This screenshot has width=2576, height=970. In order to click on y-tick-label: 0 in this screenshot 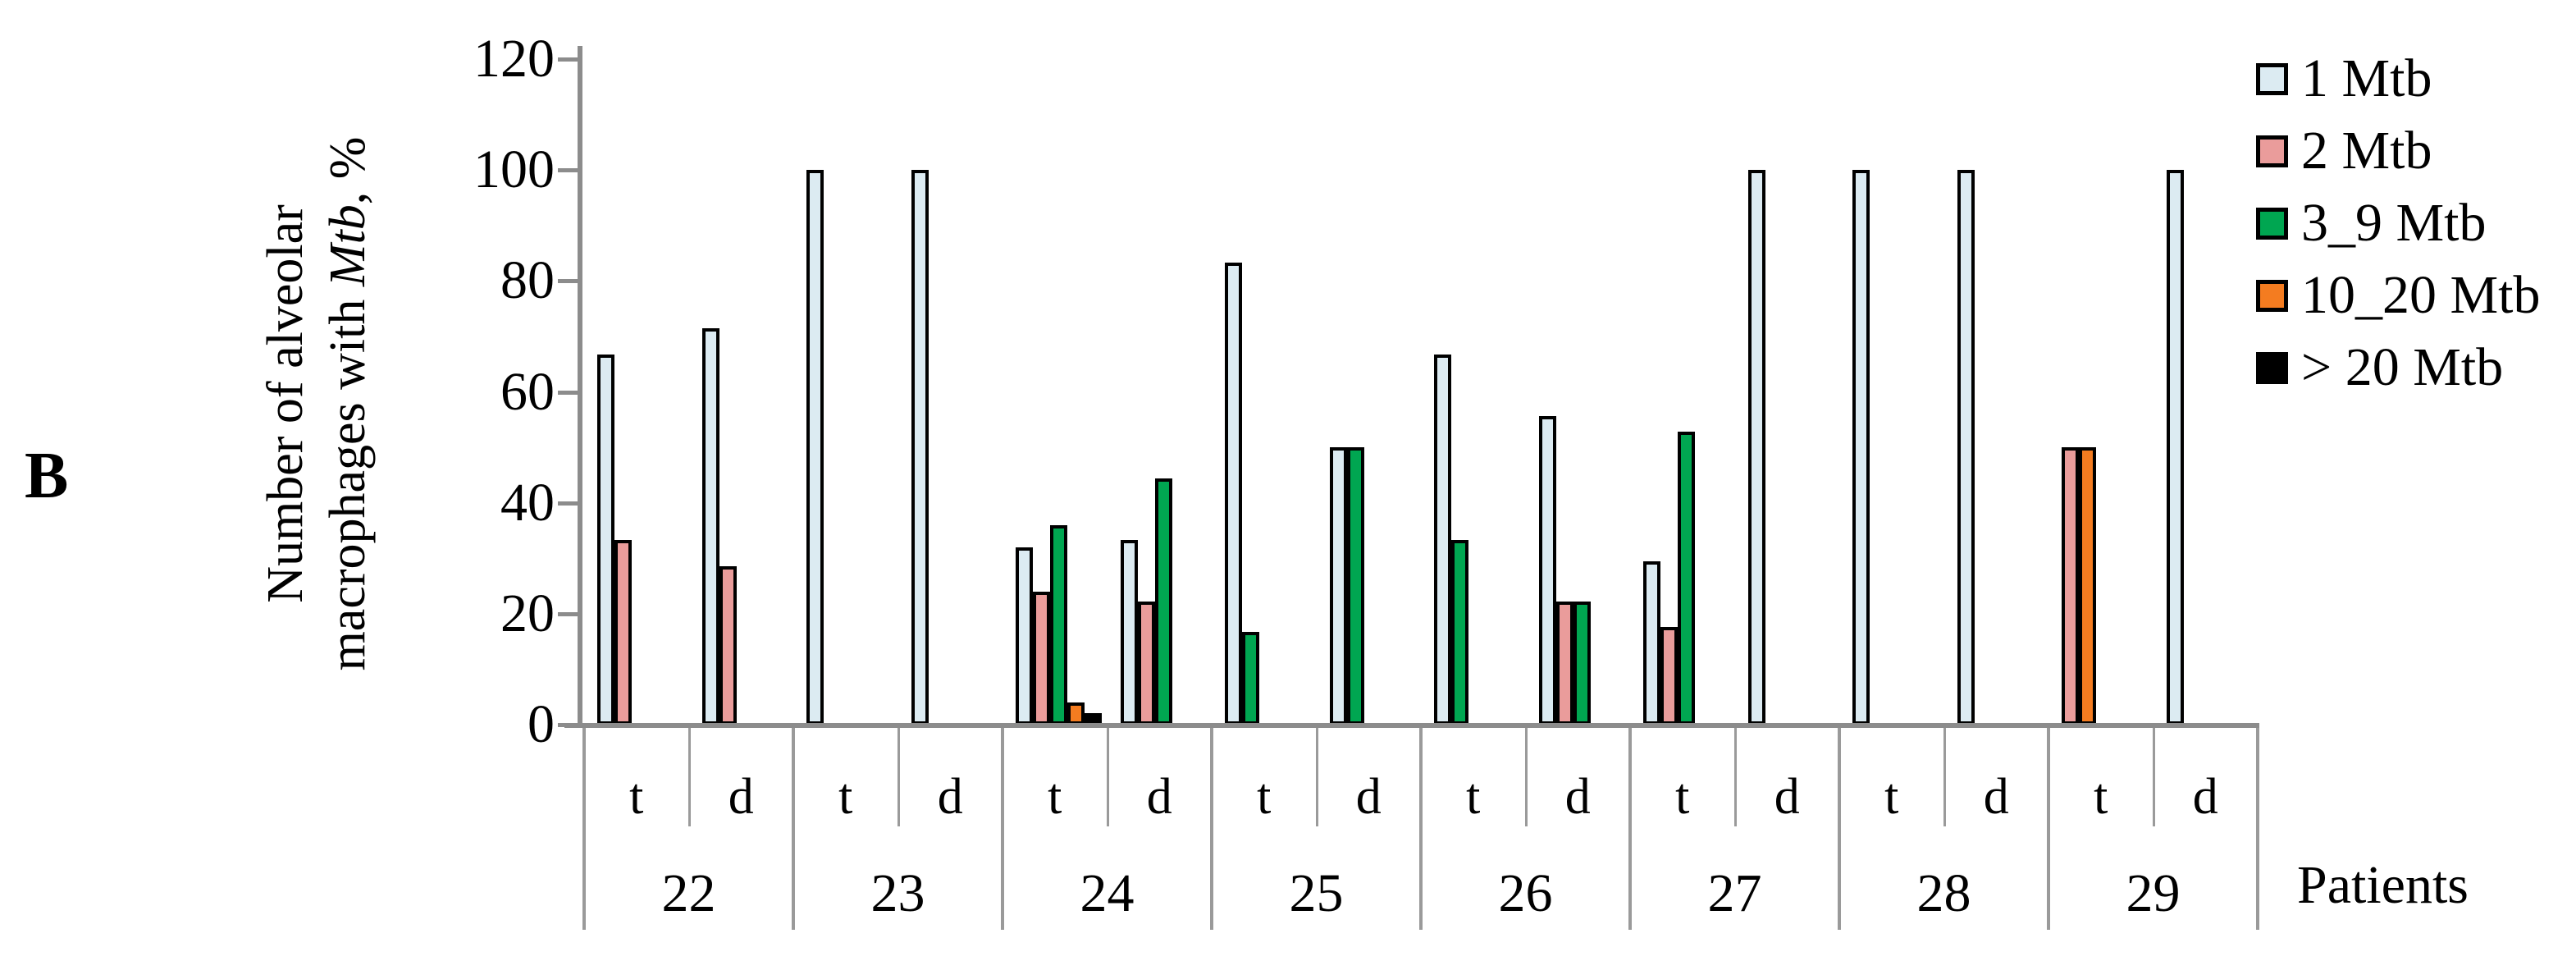, I will do `click(542, 724)`.